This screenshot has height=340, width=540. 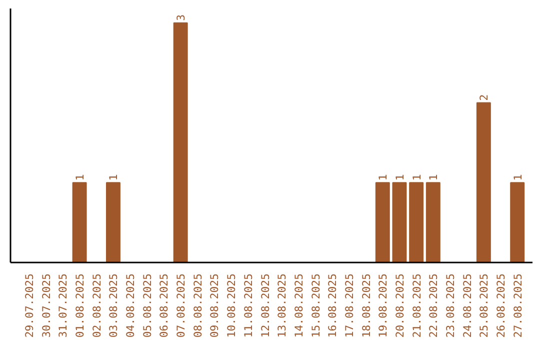 What do you see at coordinates (63, 306) in the screenshot?
I see `x-tick-label: 31.07.2025` at bounding box center [63, 306].